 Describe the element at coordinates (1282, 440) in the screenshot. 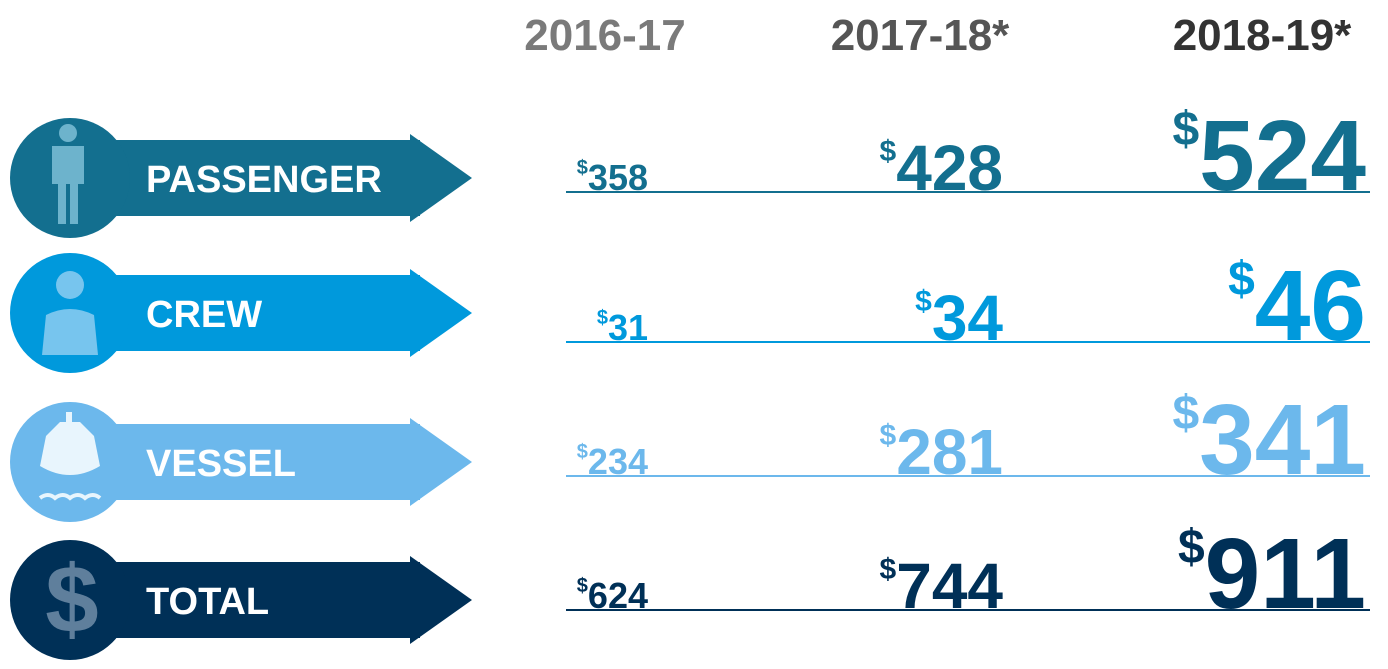

I see `value-number: 341` at that location.